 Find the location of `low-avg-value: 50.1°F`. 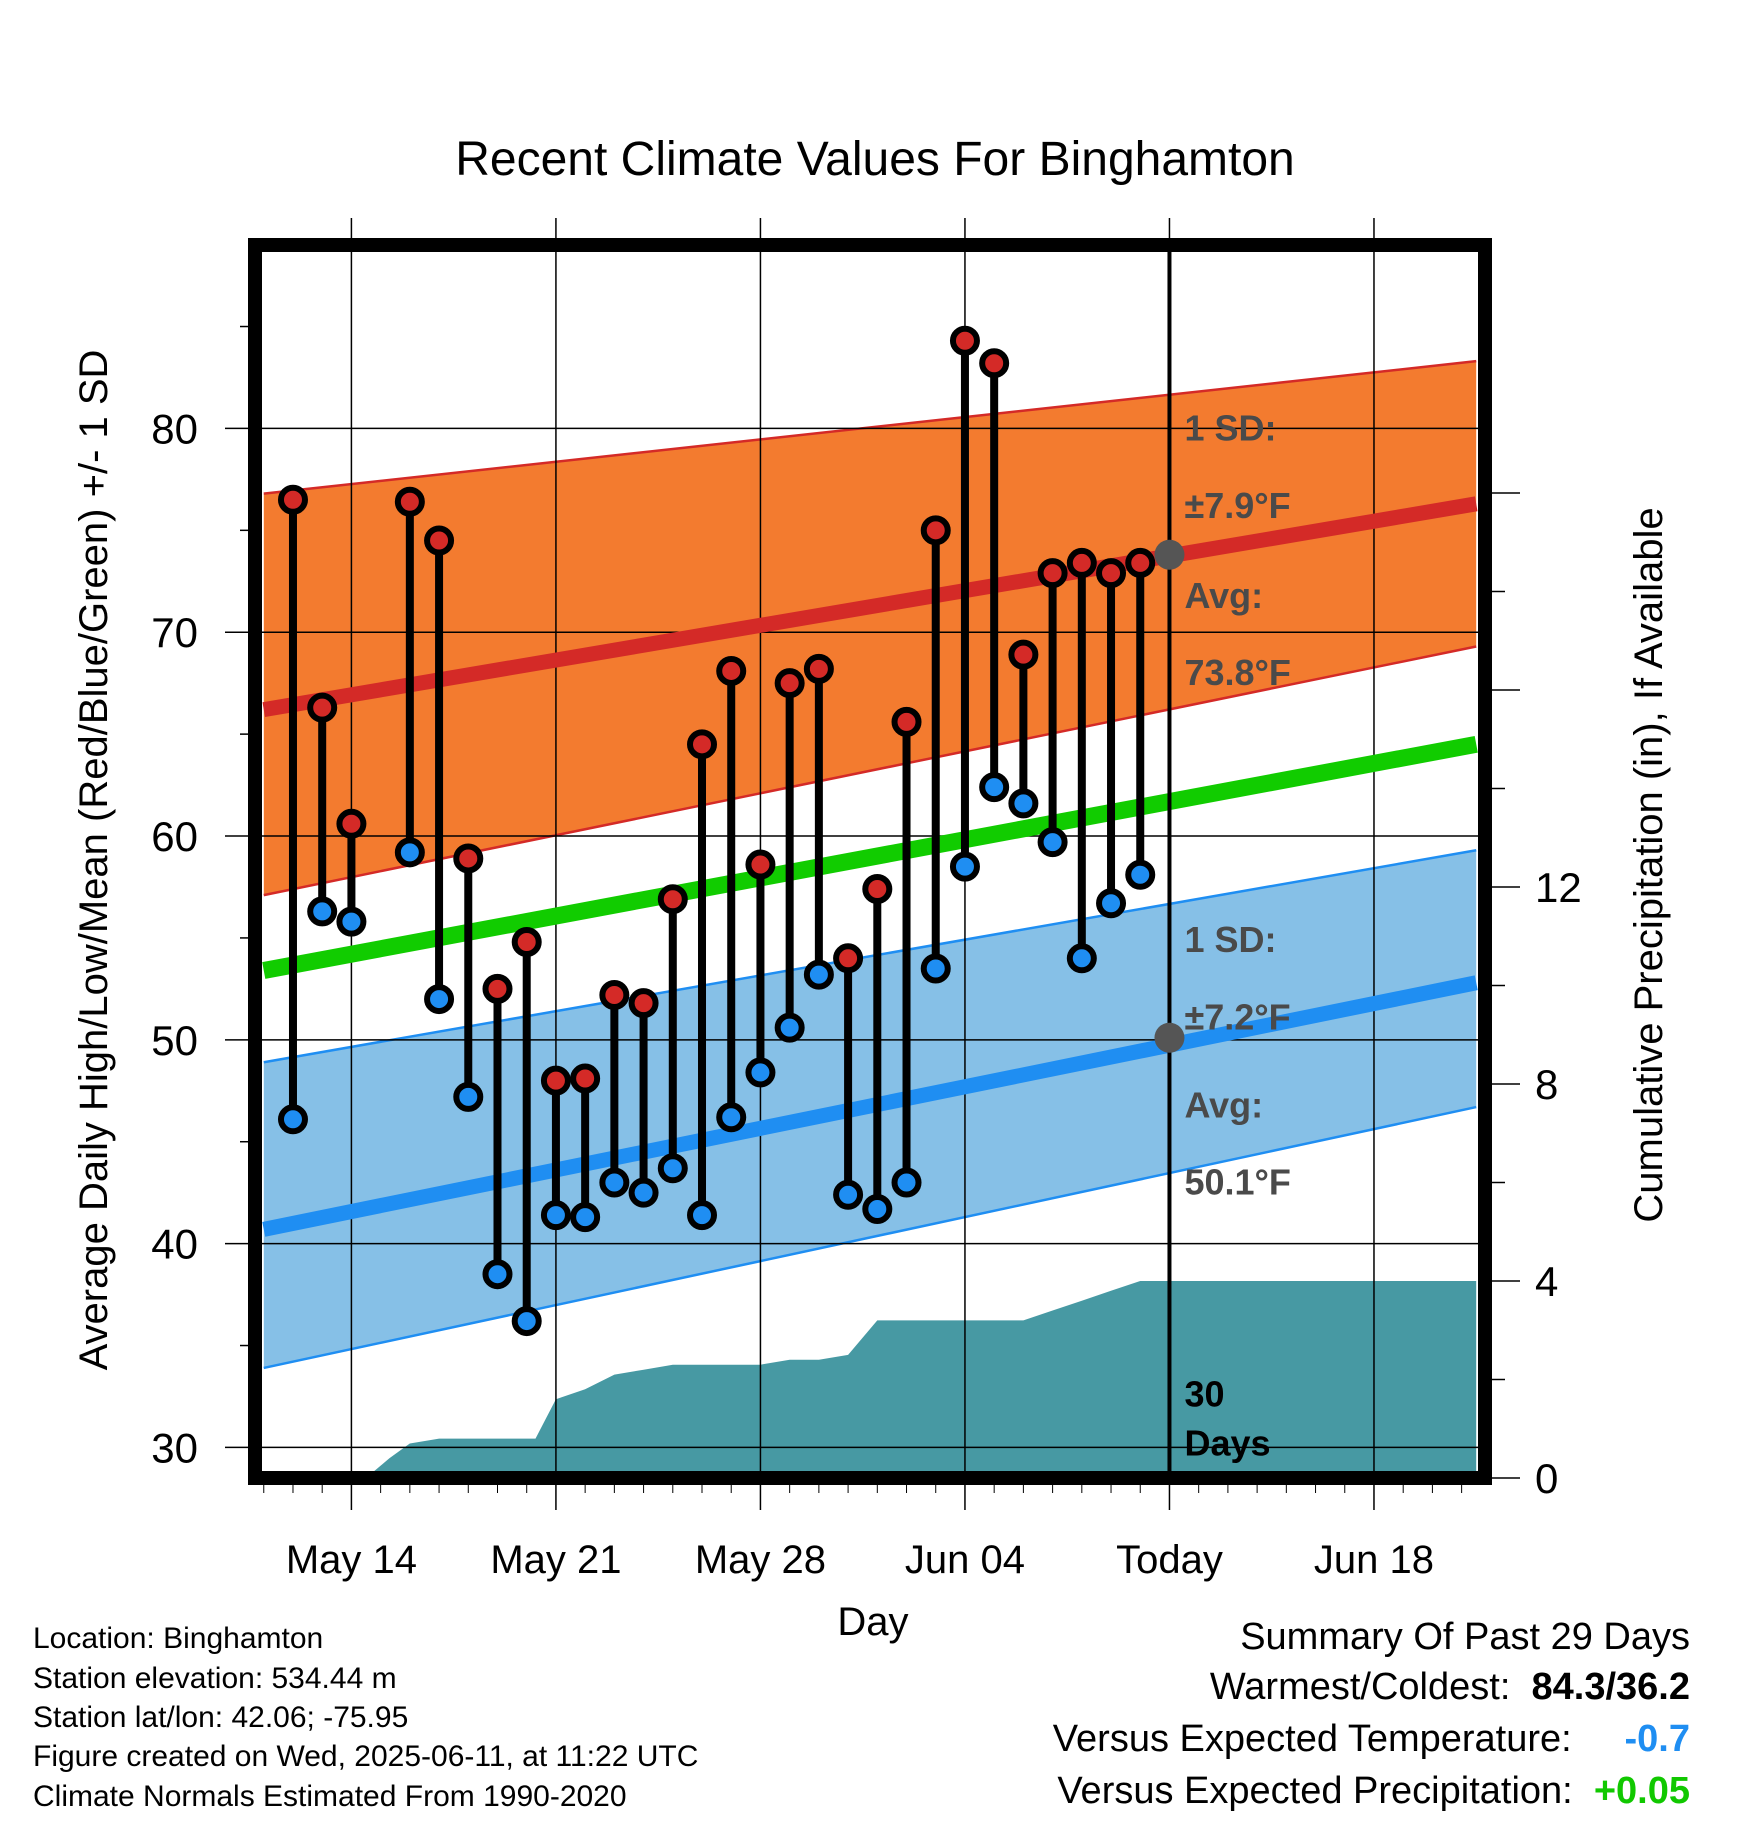

low-avg-value: 50.1°F is located at coordinates (1237, 1182).